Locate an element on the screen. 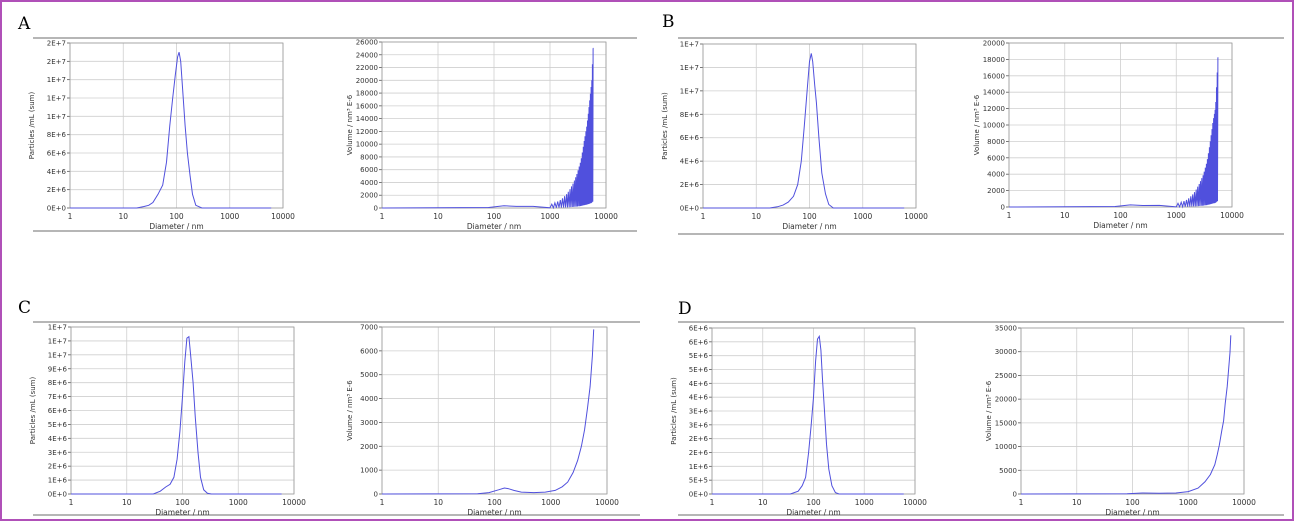 The width and height of the screenshot is (1294, 521). y-tick-label: 10000 is located at coordinates (367, 145).